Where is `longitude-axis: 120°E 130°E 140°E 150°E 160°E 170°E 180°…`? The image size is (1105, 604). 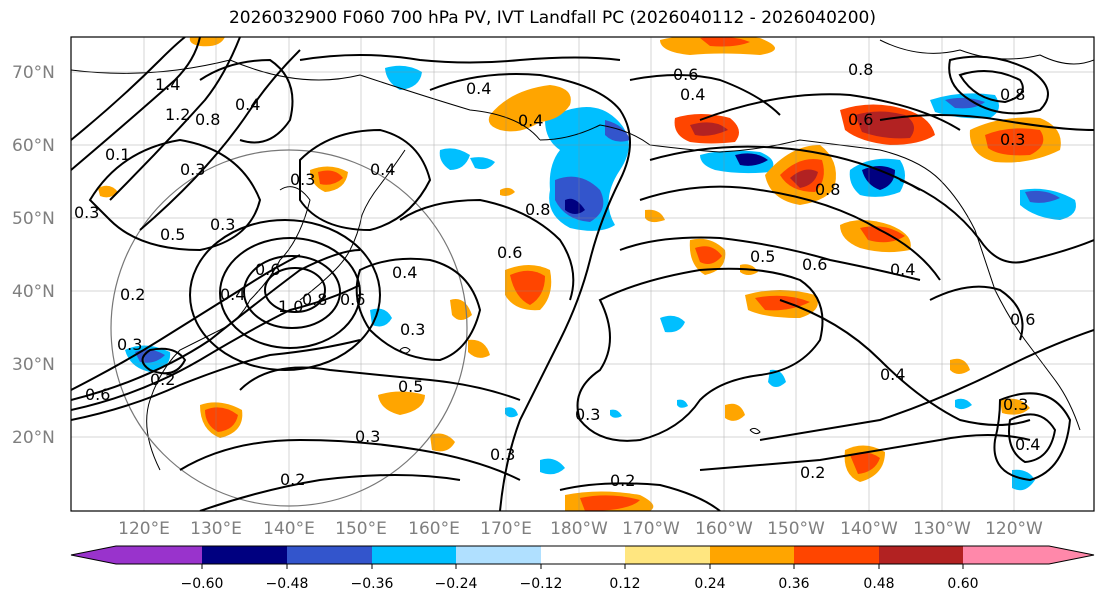 longitude-axis: 120°E 130°E 140°E 150°E 160°E 170°E 180°… is located at coordinates (580, 529).